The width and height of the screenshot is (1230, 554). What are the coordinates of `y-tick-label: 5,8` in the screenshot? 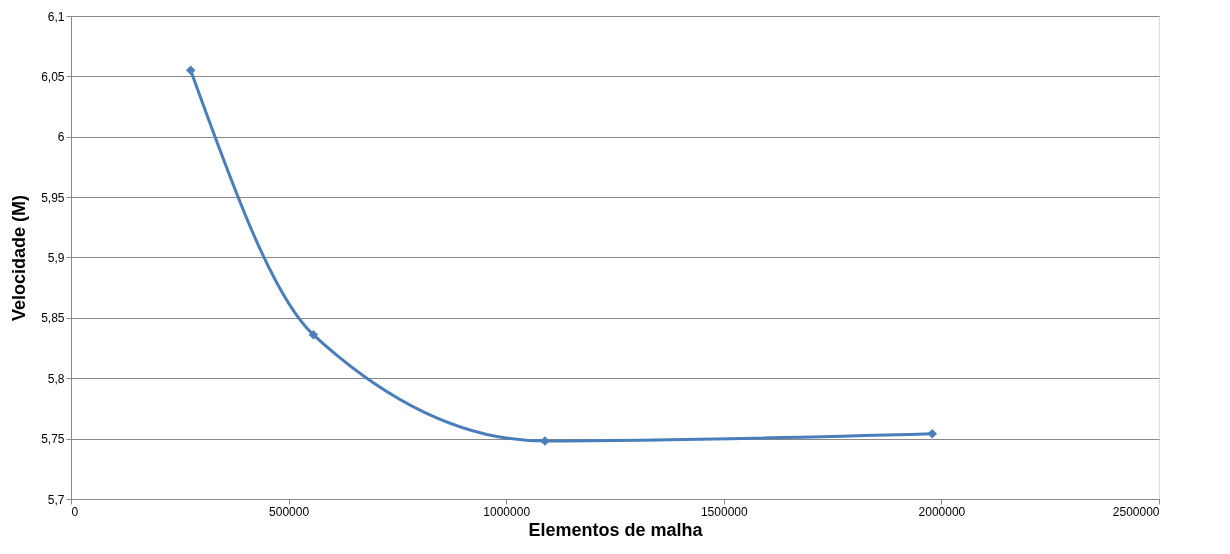 It's located at (56, 378).